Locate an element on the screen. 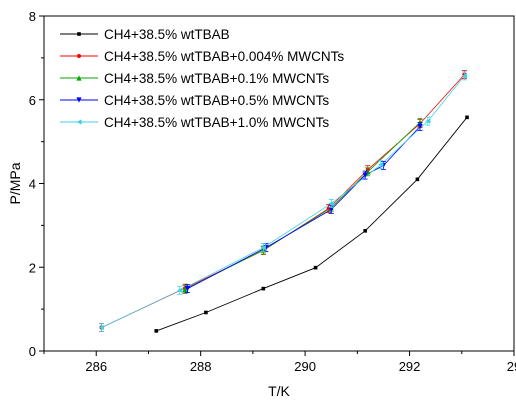  x-tick-label: 286 is located at coordinates (96, 366).